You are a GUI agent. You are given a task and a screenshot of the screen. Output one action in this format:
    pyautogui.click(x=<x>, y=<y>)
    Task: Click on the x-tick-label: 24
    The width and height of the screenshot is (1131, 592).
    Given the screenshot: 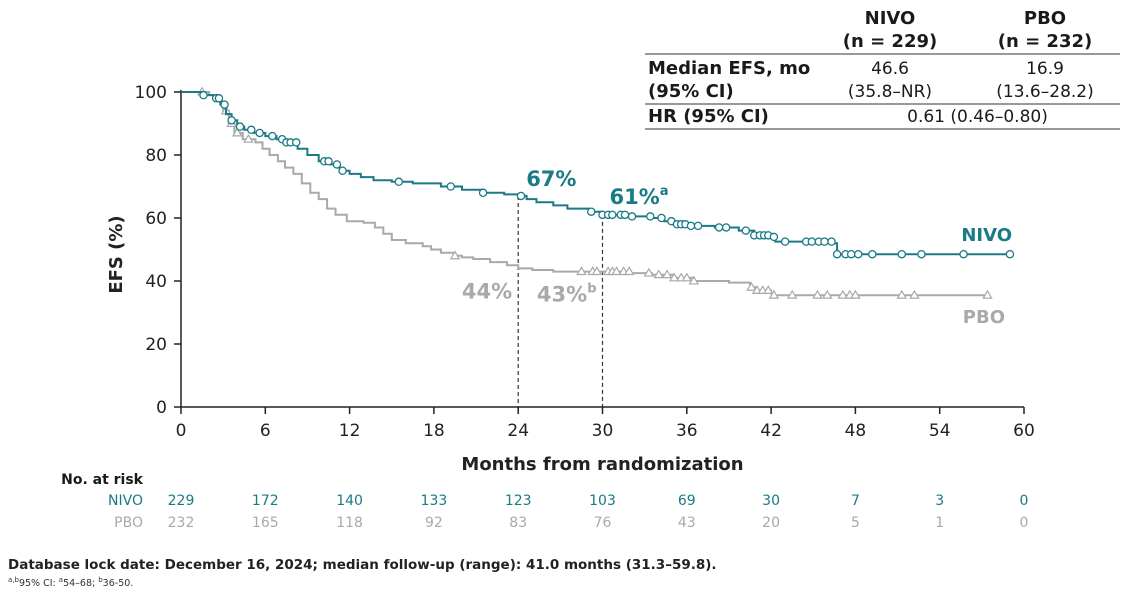 What is the action you would take?
    pyautogui.click(x=518, y=431)
    